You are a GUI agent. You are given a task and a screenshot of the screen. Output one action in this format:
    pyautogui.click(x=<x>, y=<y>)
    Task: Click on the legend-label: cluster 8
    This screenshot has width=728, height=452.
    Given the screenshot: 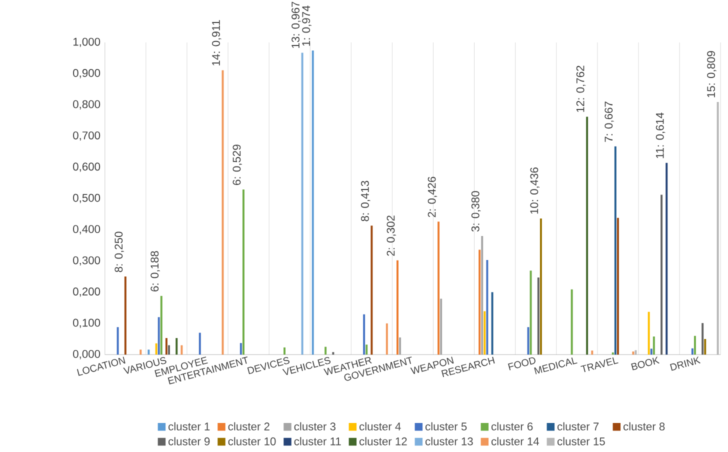 What is the action you would take?
    pyautogui.click(x=644, y=426)
    